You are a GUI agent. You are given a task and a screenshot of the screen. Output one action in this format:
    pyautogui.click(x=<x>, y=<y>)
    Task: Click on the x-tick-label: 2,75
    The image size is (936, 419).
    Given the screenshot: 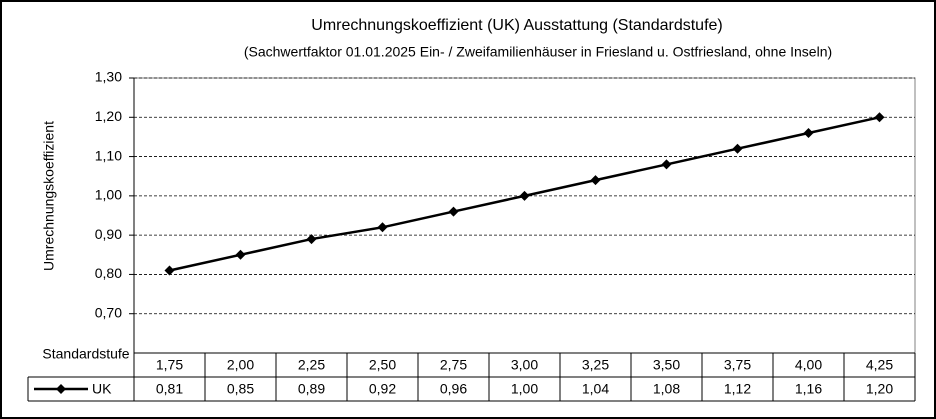 What is the action you would take?
    pyautogui.click(x=453, y=365)
    